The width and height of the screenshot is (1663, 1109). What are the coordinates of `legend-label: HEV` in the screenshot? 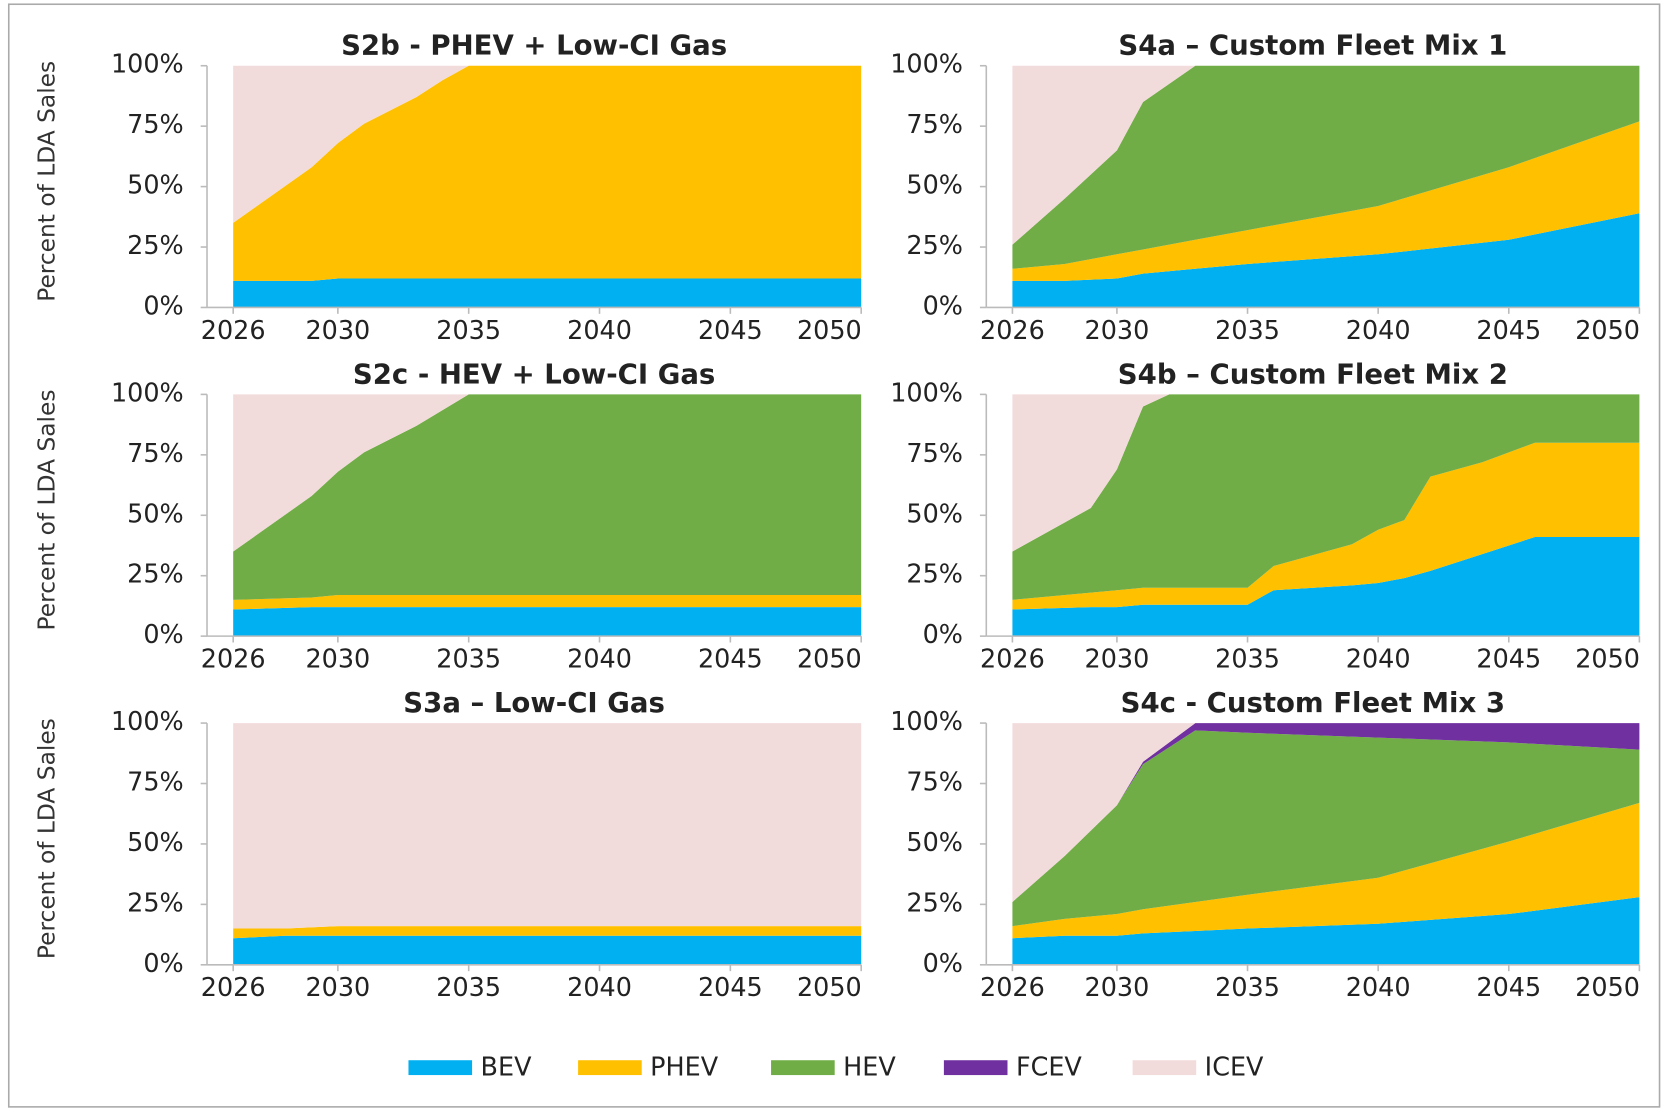 It's located at (869, 1067).